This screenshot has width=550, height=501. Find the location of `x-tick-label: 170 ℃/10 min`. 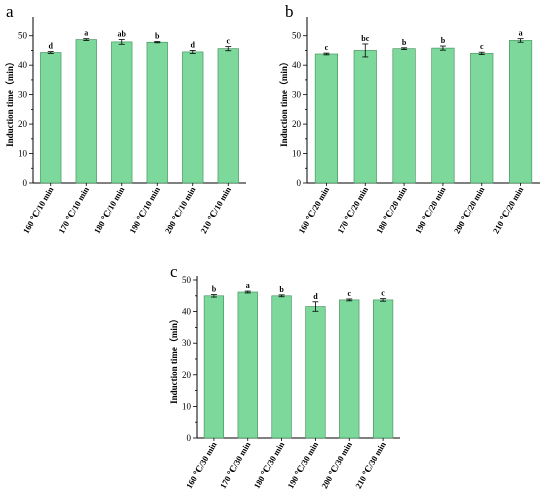

x-tick-label: 170 ℃/10 min is located at coordinates (73, 210).